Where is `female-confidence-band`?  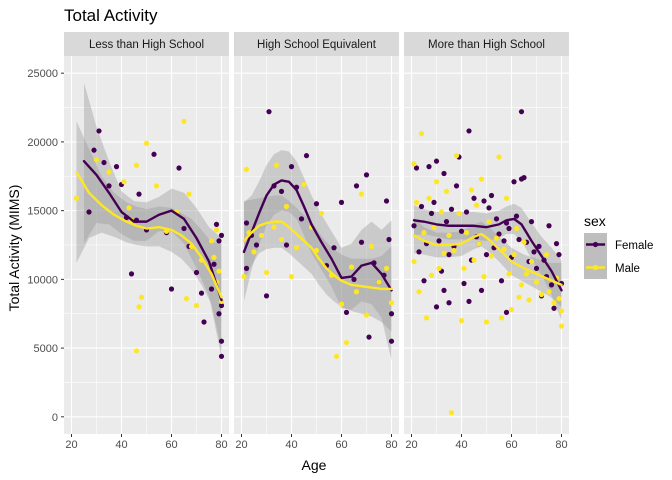
female-confidence-band is located at coordinates (153, 220).